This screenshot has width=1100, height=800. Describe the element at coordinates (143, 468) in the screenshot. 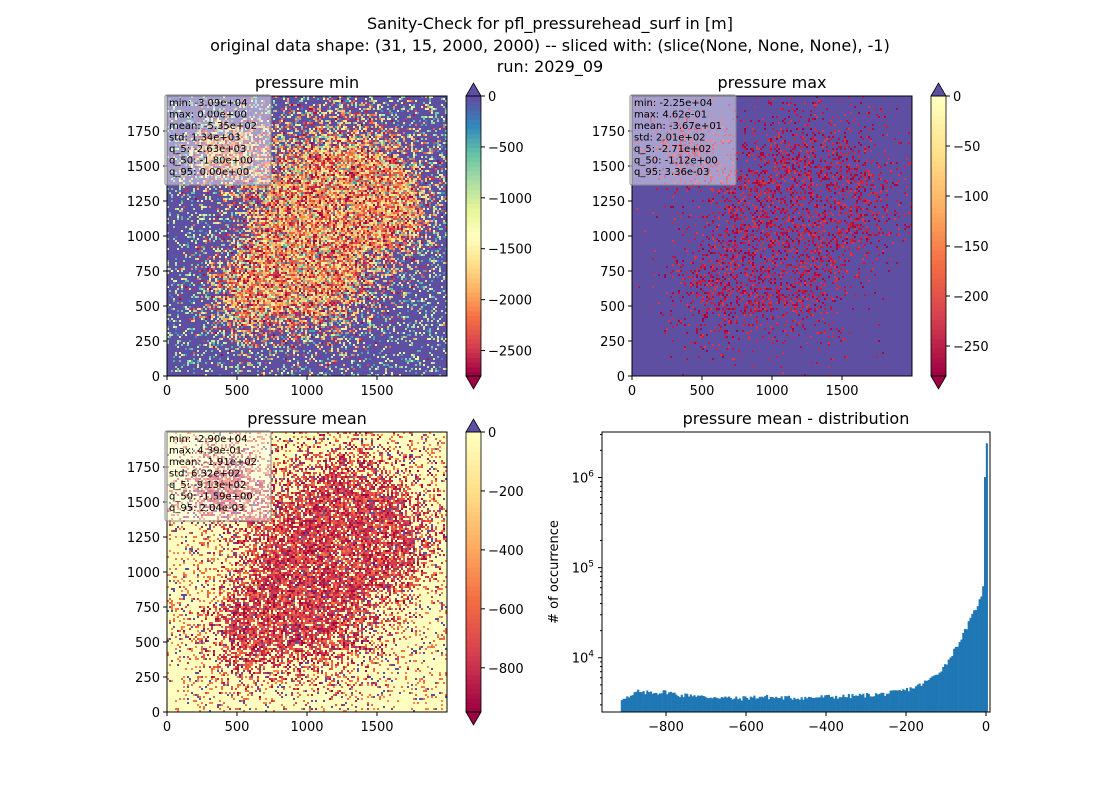

I see `y-tick-label: 1750` at that location.